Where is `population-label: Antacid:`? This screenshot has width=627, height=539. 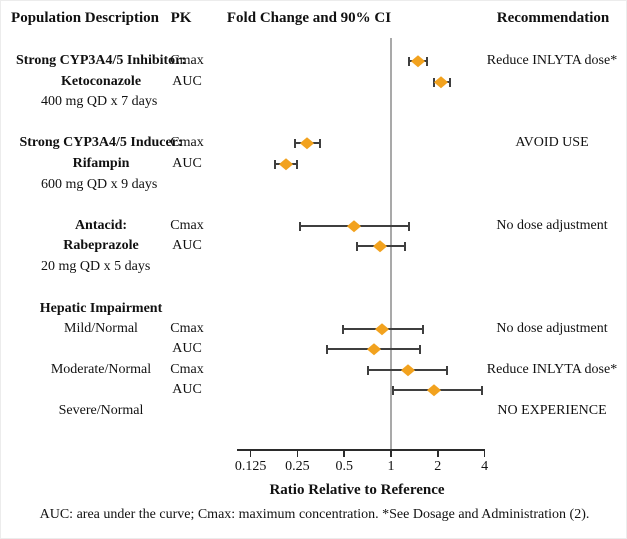
population-label: Antacid: is located at coordinates (101, 225).